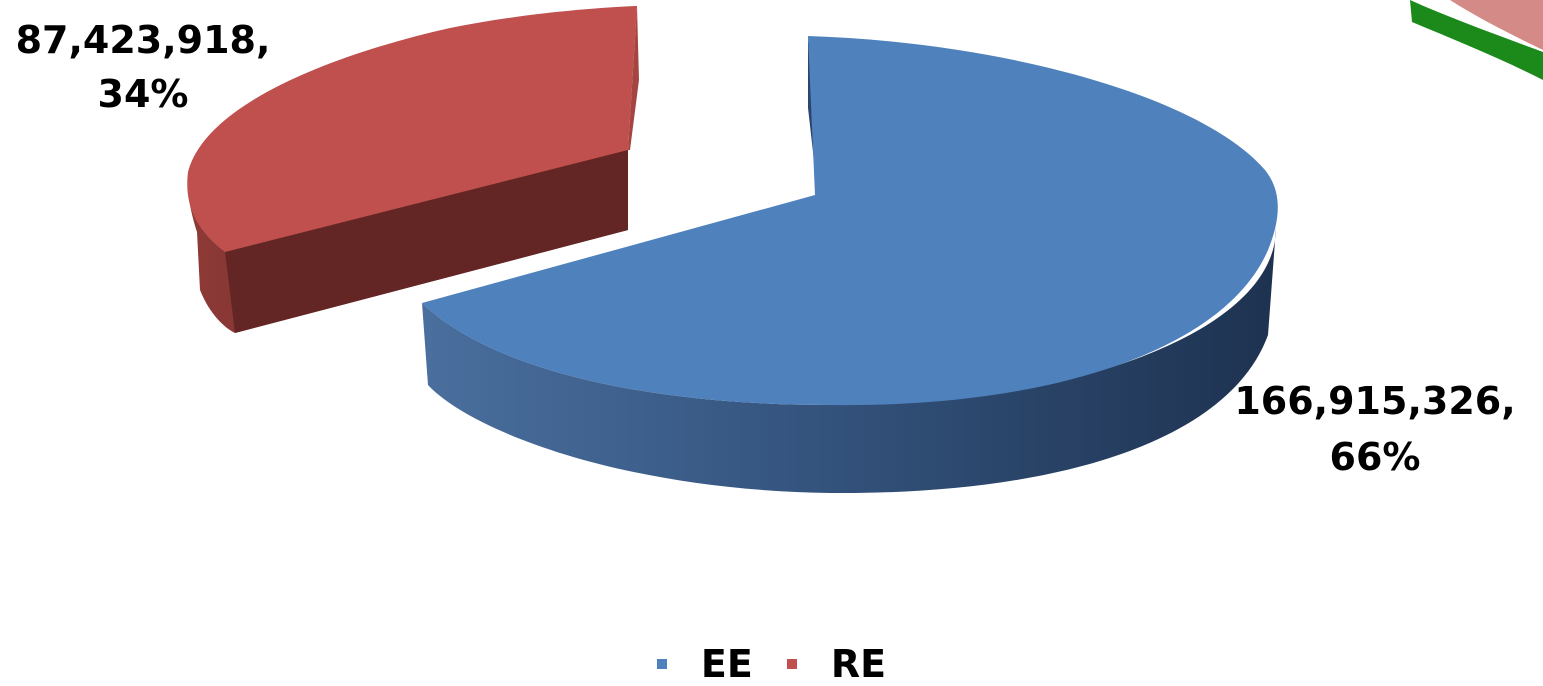 This screenshot has width=1543, height=686. What do you see at coordinates (633, 78) in the screenshot?
I see `slice-re-edge` at bounding box center [633, 78].